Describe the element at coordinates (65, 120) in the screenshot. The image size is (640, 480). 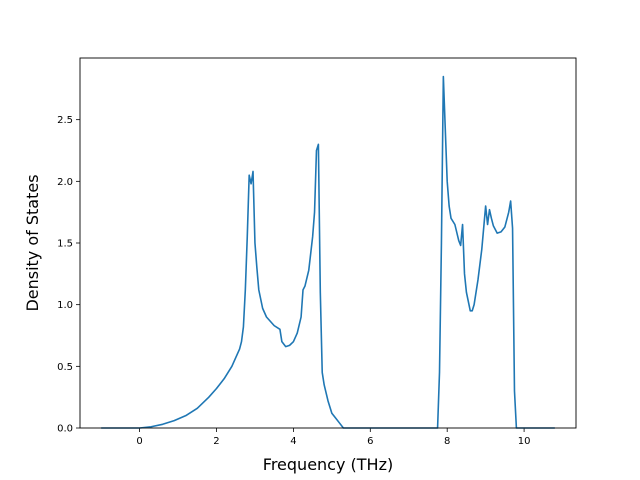
I see `y-tick-label: 2.5` at that location.